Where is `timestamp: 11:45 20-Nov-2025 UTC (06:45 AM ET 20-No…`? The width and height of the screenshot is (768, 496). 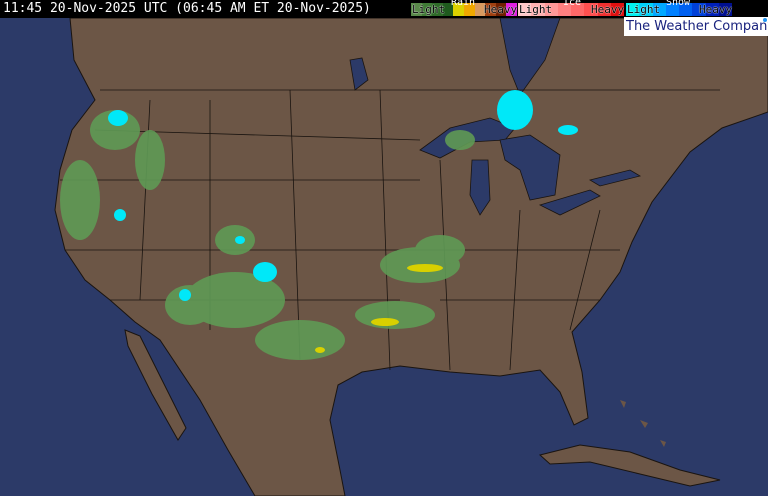 timestamp: 11:45 20-Nov-2025 UTC (06:45 AM ET 20-No… is located at coordinates (187, 8).